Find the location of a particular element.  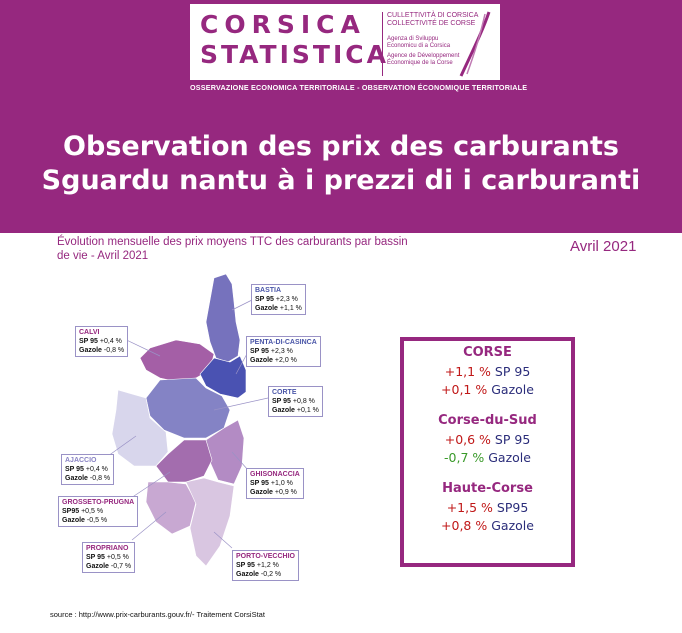

report-date: Avril 2021 is located at coordinates (603, 246).